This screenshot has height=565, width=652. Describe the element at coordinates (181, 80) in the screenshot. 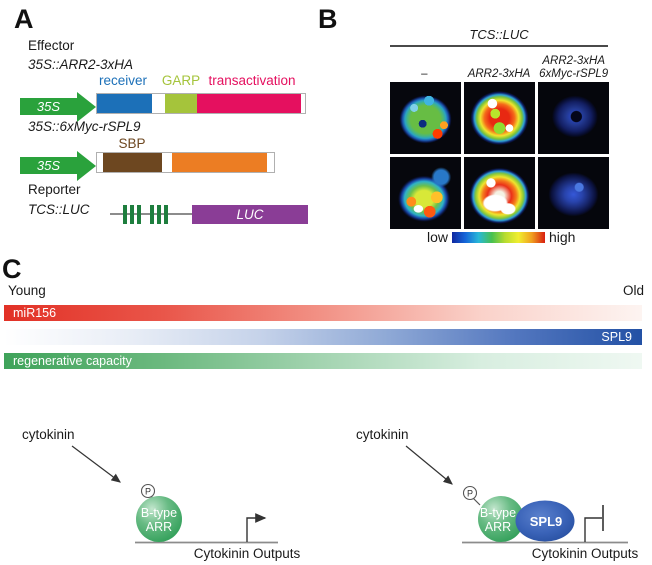

I see `garp-domain-label: GARP` at that location.